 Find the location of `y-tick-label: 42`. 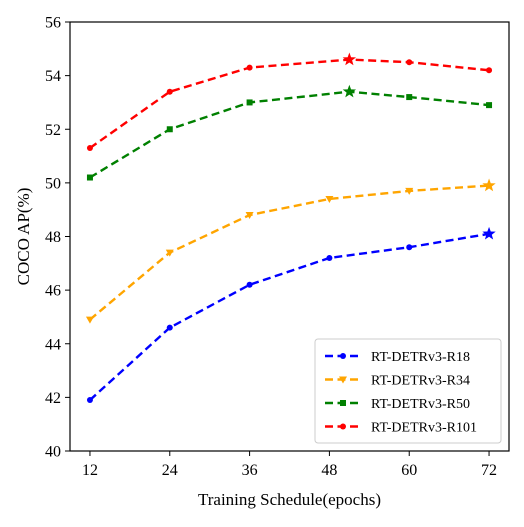

y-tick-label: 42 is located at coordinates (53, 398).